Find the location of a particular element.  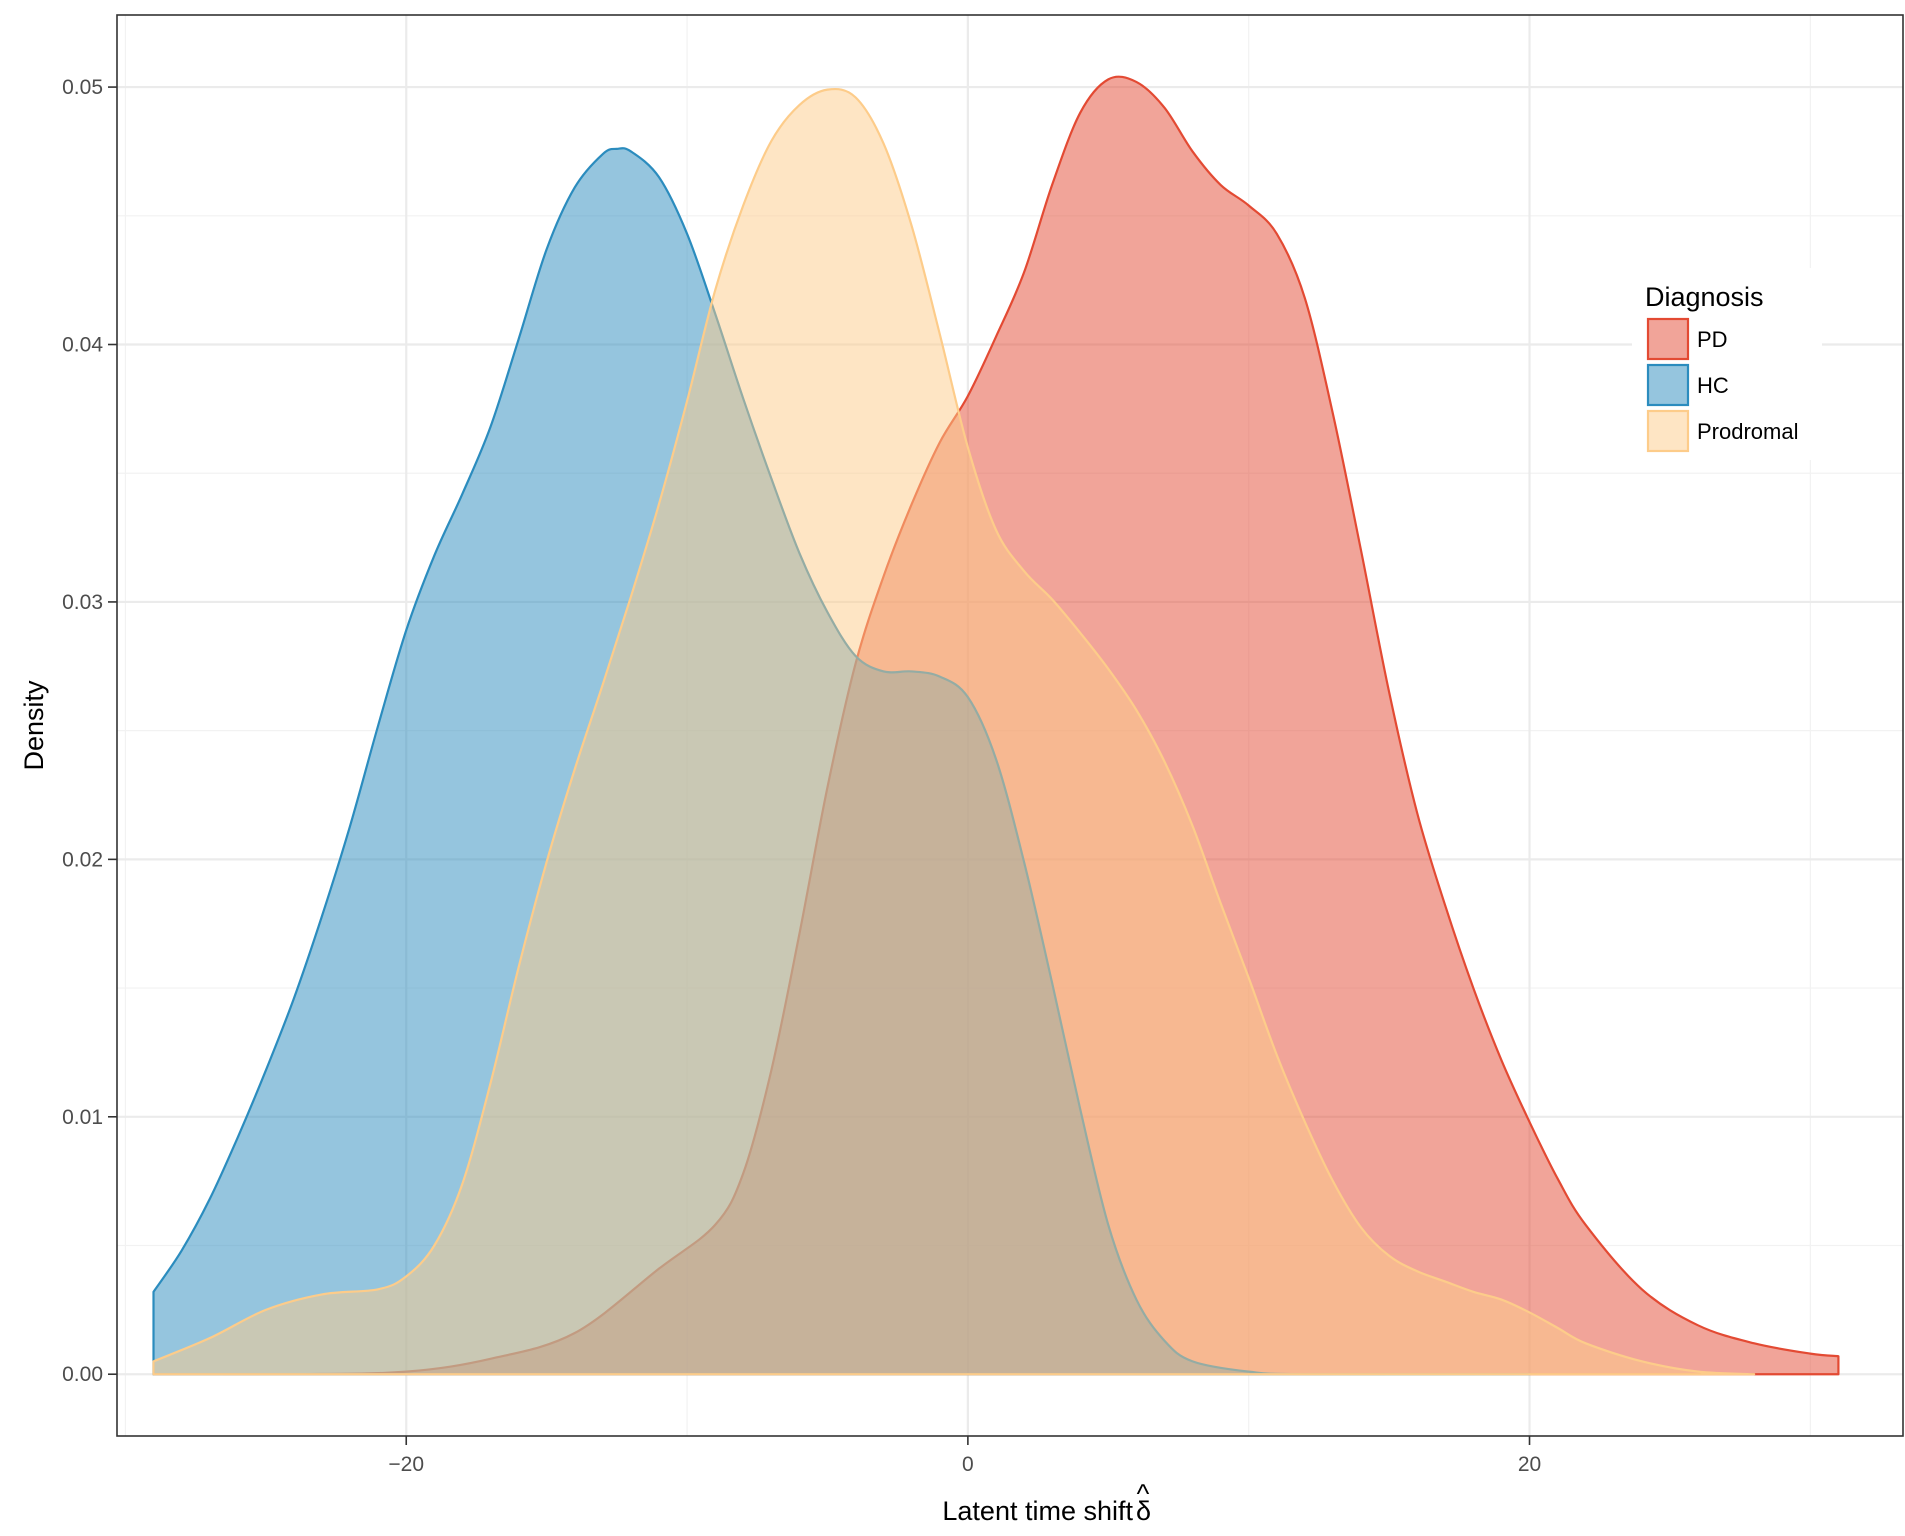

legend-items: PD HC Prodromal is located at coordinates (1722, 385).